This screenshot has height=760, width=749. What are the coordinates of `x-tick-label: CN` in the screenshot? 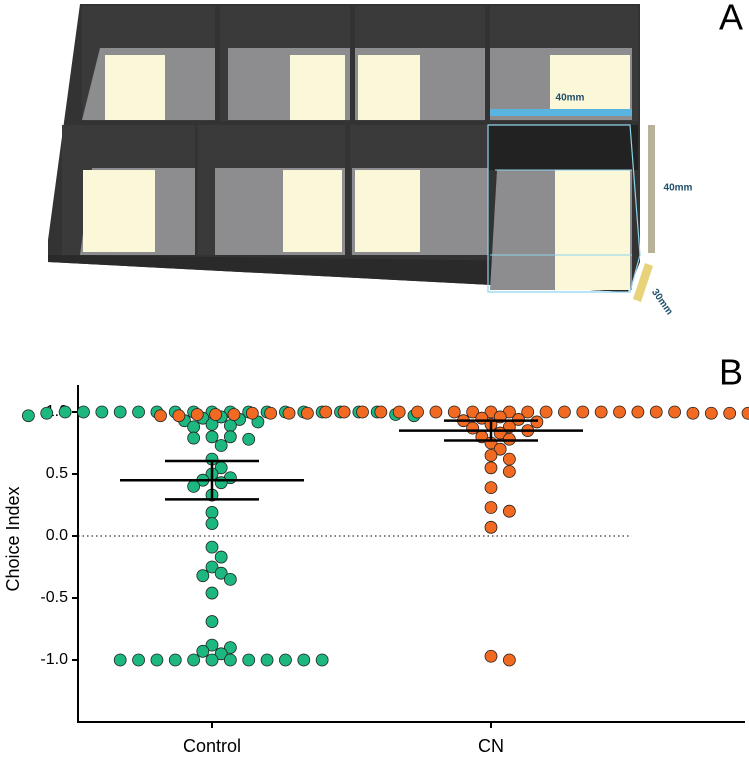 It's located at (491, 746).